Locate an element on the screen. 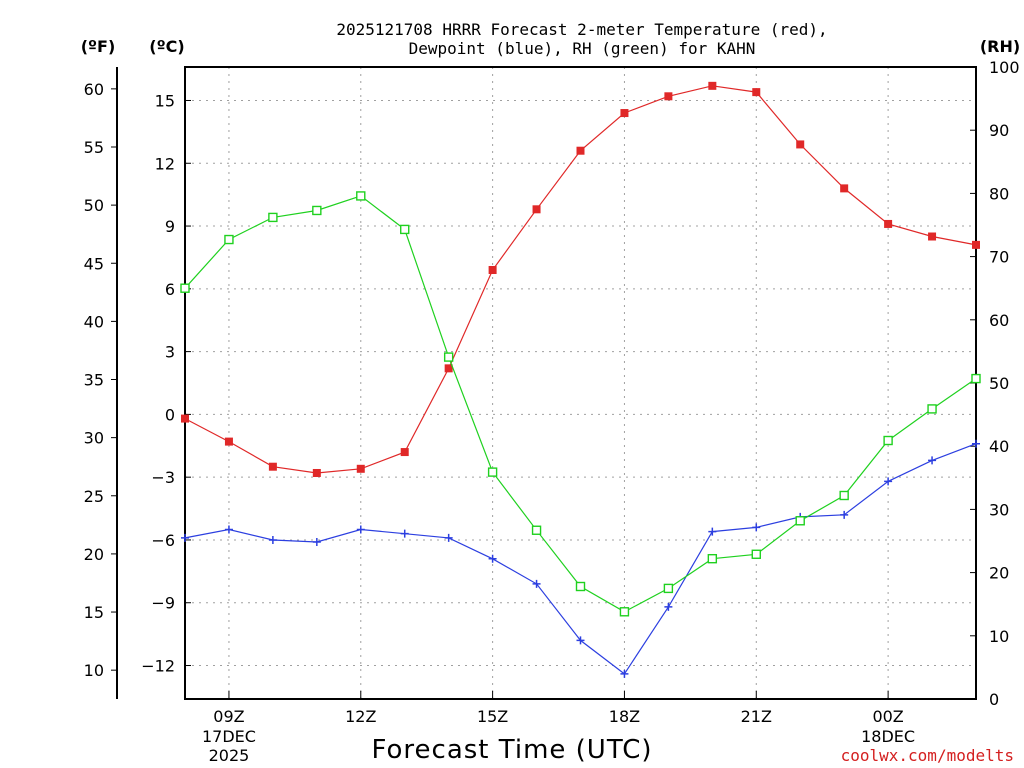  fahrenheit-tick-label: 60 is located at coordinates (94, 89).